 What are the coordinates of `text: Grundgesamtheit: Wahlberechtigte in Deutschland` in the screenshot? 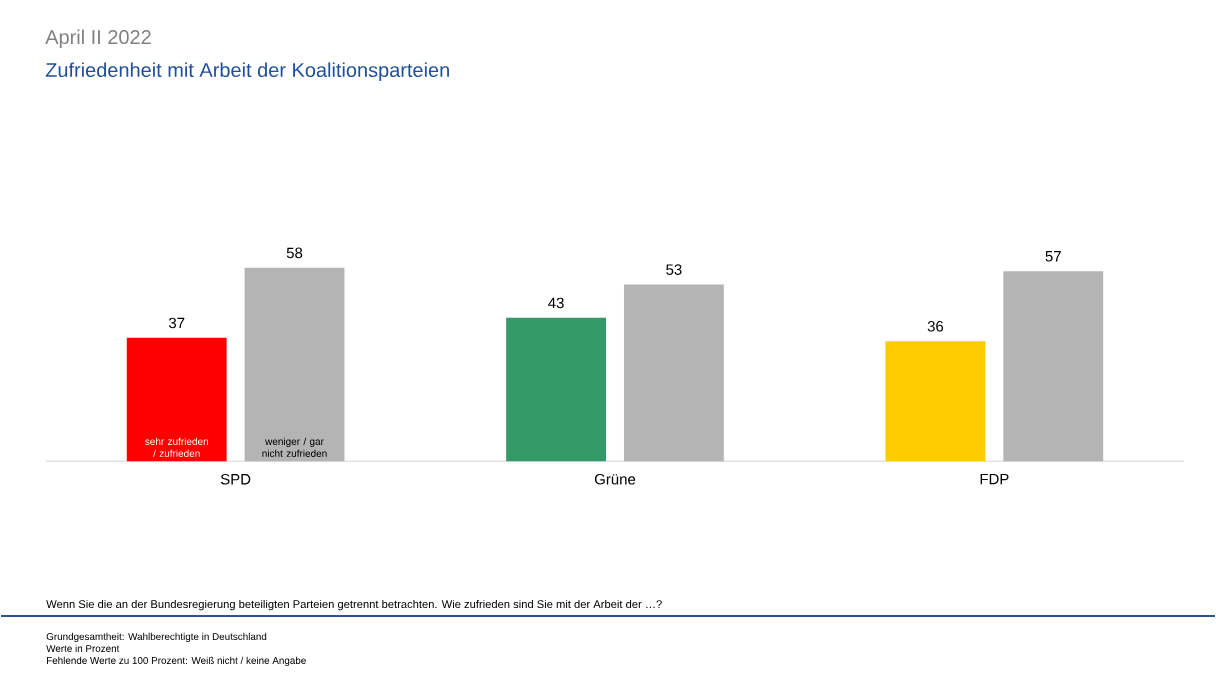 It's located at (156, 637).